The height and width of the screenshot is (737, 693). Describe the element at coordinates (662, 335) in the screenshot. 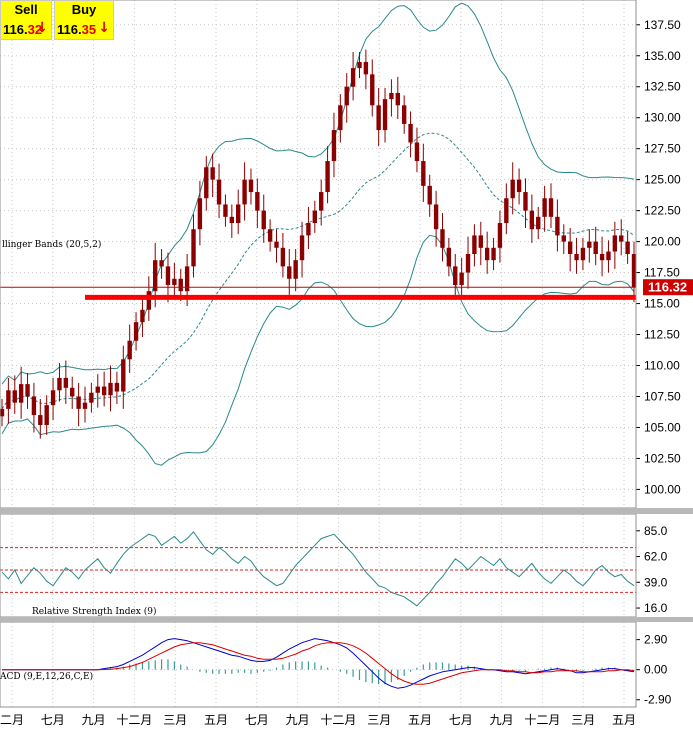

I see `price-tick-label: 112.50` at that location.